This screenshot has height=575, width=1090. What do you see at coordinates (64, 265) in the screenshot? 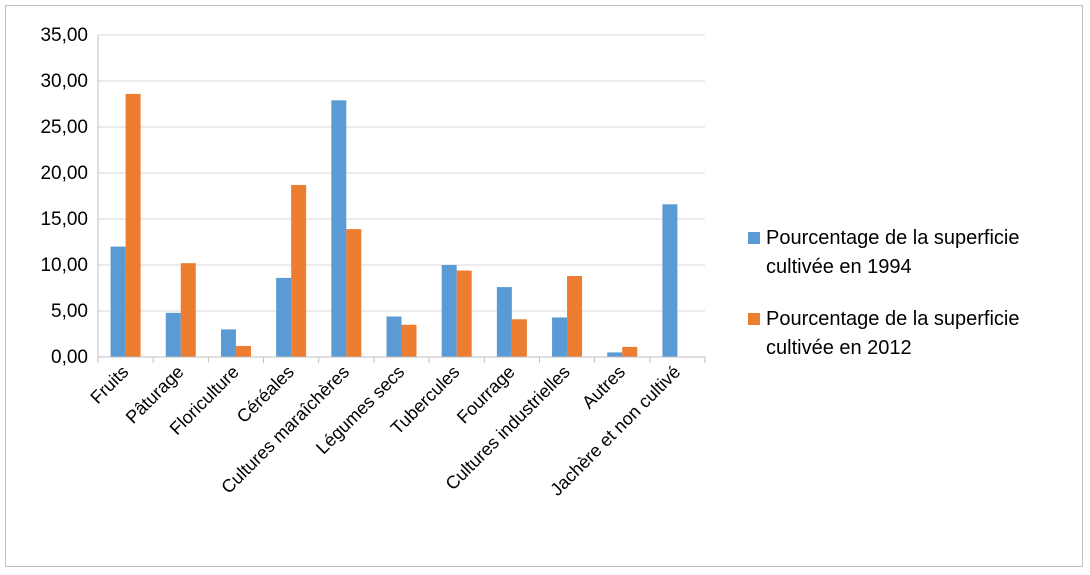
I see `y-tick-label: 10,00` at bounding box center [64, 265].